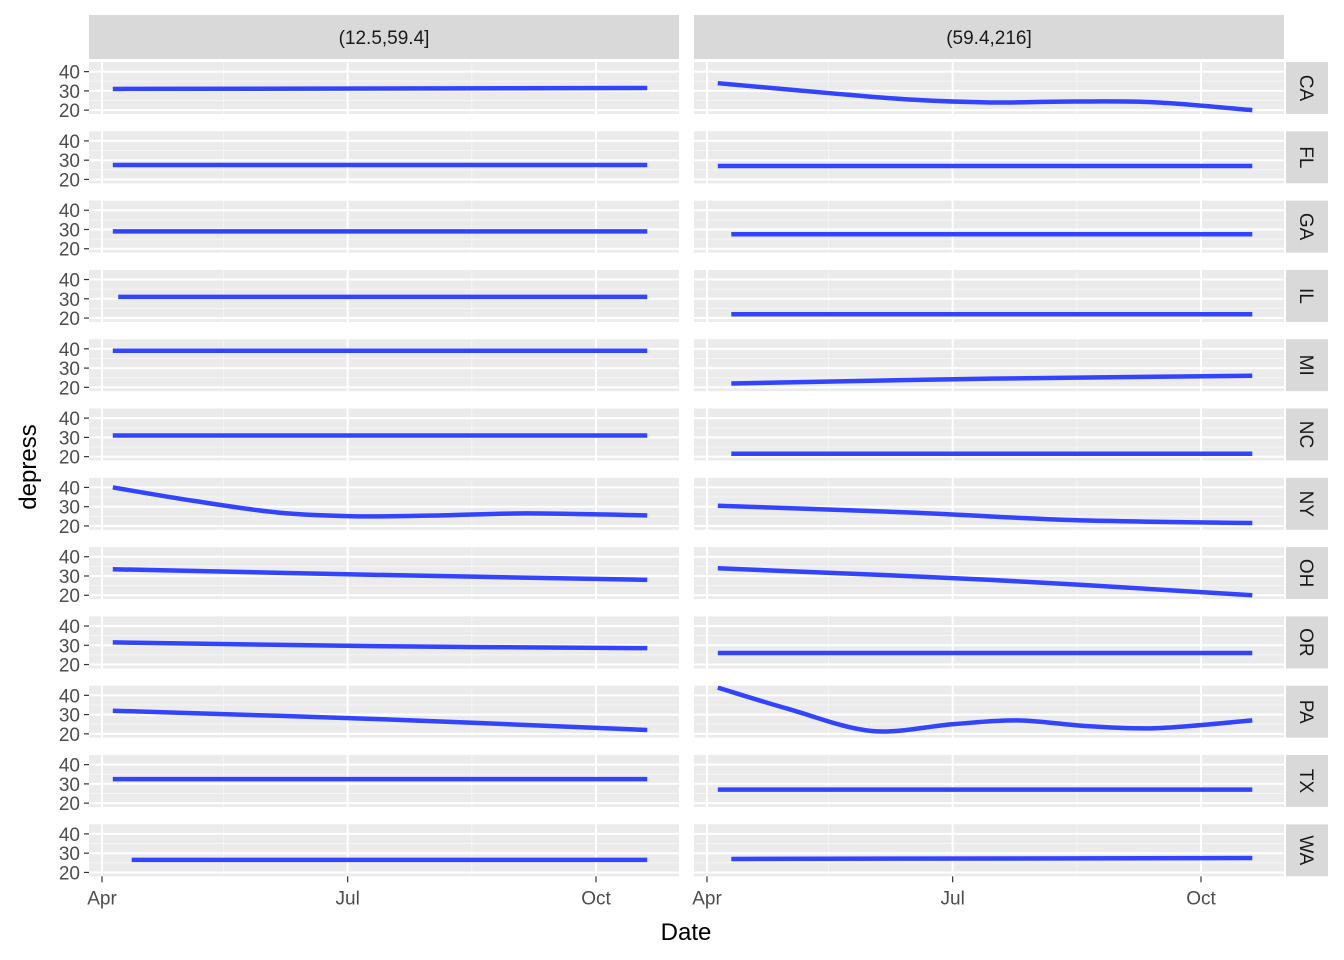 This screenshot has width=1344, height=960. Describe the element at coordinates (1305, 712) in the screenshot. I see `row-strip-label: PA` at that location.